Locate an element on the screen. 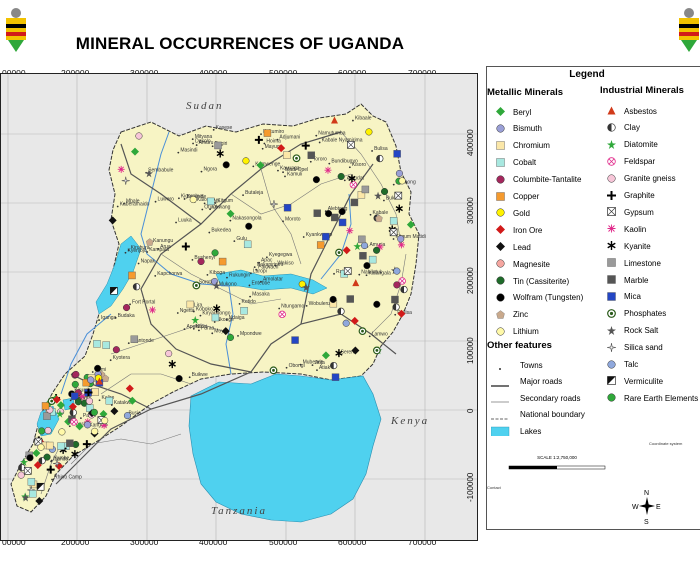  gypsum-occurrence is located at coordinates (347, 271).